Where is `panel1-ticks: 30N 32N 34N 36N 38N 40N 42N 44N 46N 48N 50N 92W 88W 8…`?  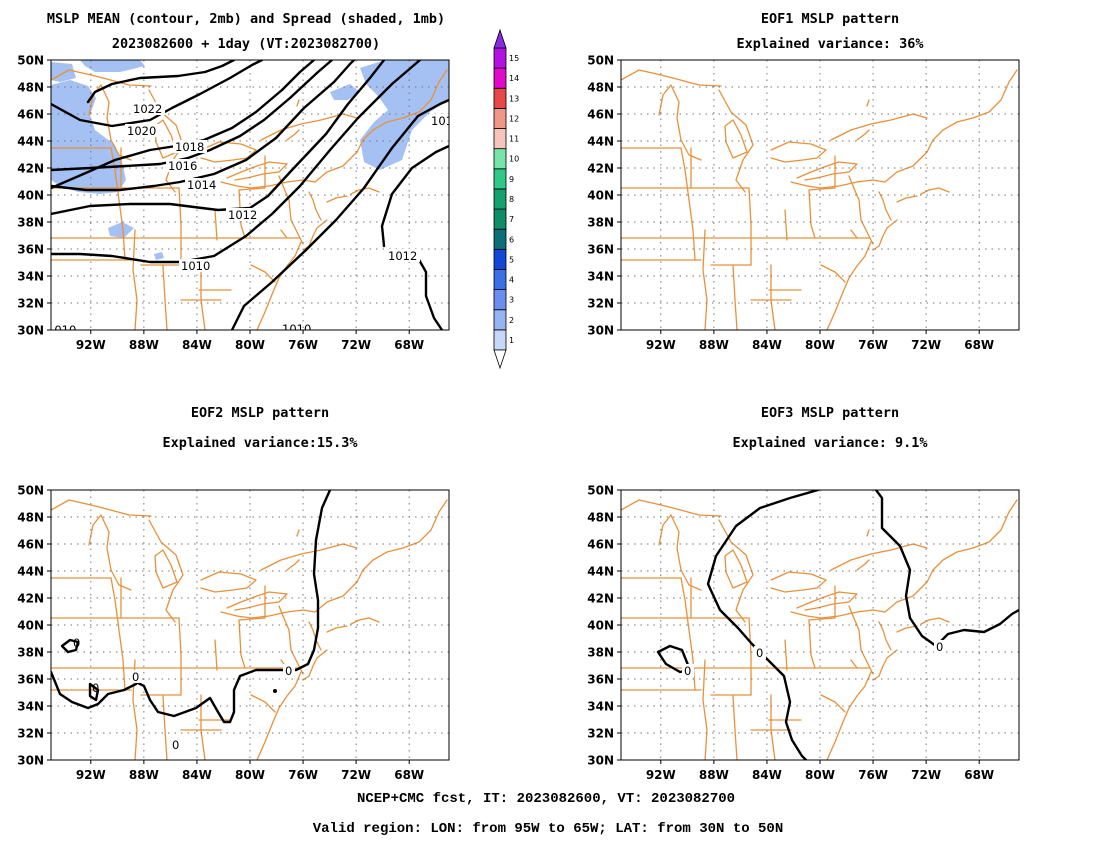 panel1-ticks: 30N 32N 34N 36N 38N 40N 42N 44N 46N 48N 50N 92W 88W 8… is located at coordinates (220, 203).